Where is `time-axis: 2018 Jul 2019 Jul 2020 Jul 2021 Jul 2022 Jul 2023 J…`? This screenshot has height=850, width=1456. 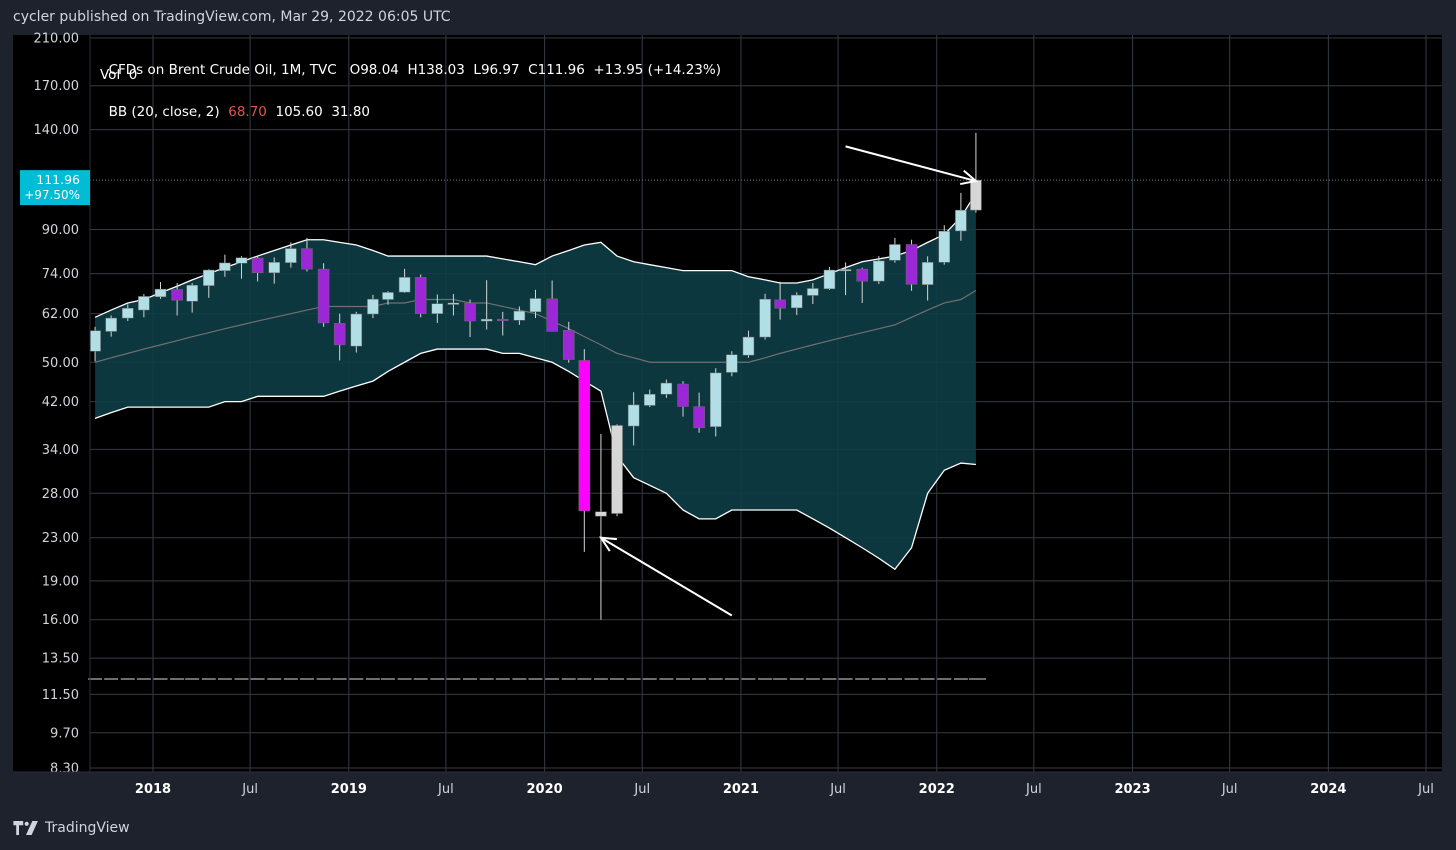 time-axis: 2018 Jul 2019 Jul 2020 Jul 2021 Jul 2022 Jul 2023 J… is located at coordinates (727, 784).